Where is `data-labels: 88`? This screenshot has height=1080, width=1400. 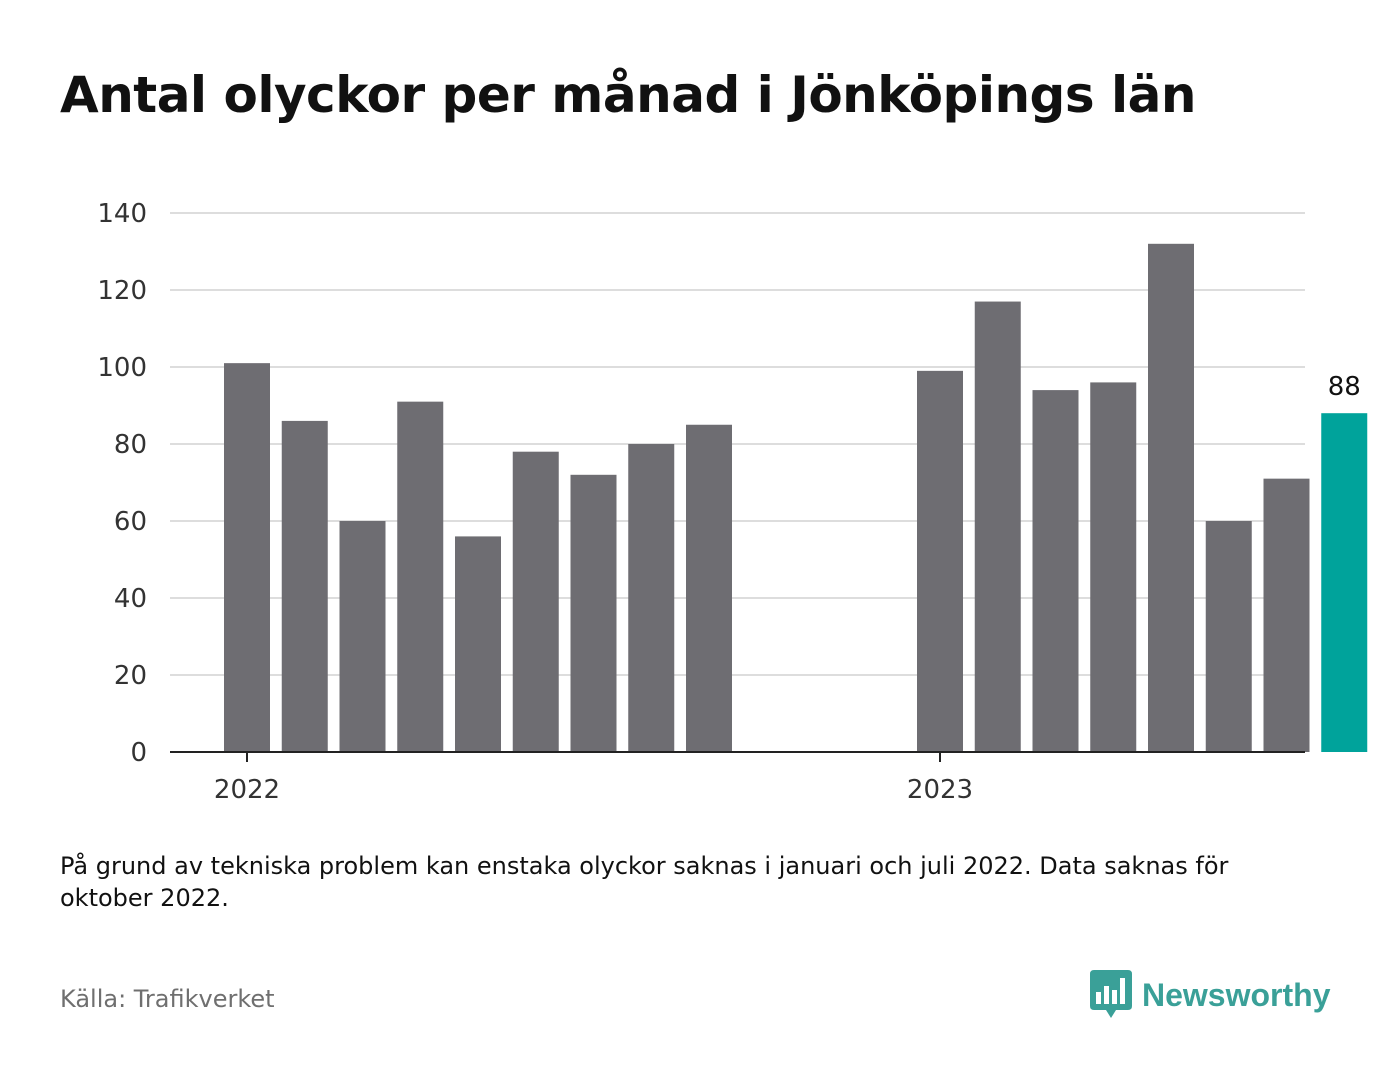
data-labels: 88 is located at coordinates (1344, 387).